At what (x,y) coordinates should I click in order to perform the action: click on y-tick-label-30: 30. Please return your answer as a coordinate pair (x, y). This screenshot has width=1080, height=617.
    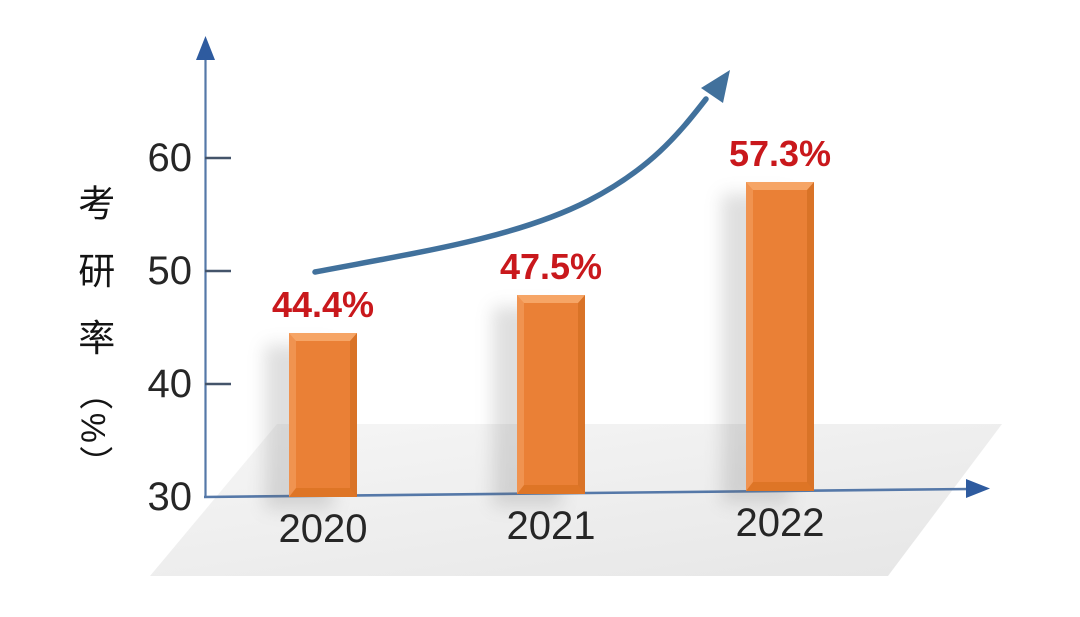
    Looking at the image, I should click on (170, 497).